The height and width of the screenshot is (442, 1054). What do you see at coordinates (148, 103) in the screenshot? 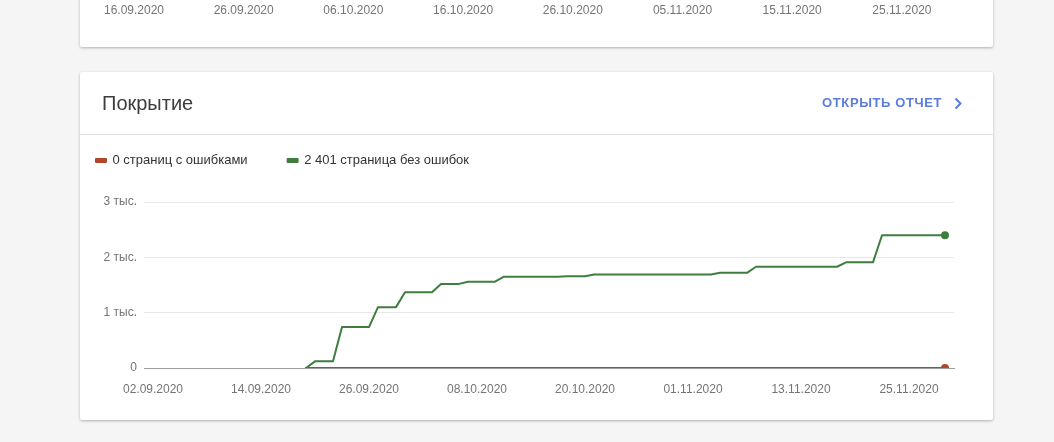
I see `chart-title: Покрытие` at bounding box center [148, 103].